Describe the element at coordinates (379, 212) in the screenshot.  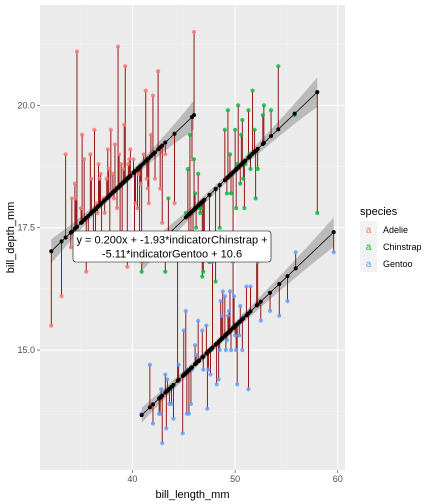
I see `legend-title: species` at that location.